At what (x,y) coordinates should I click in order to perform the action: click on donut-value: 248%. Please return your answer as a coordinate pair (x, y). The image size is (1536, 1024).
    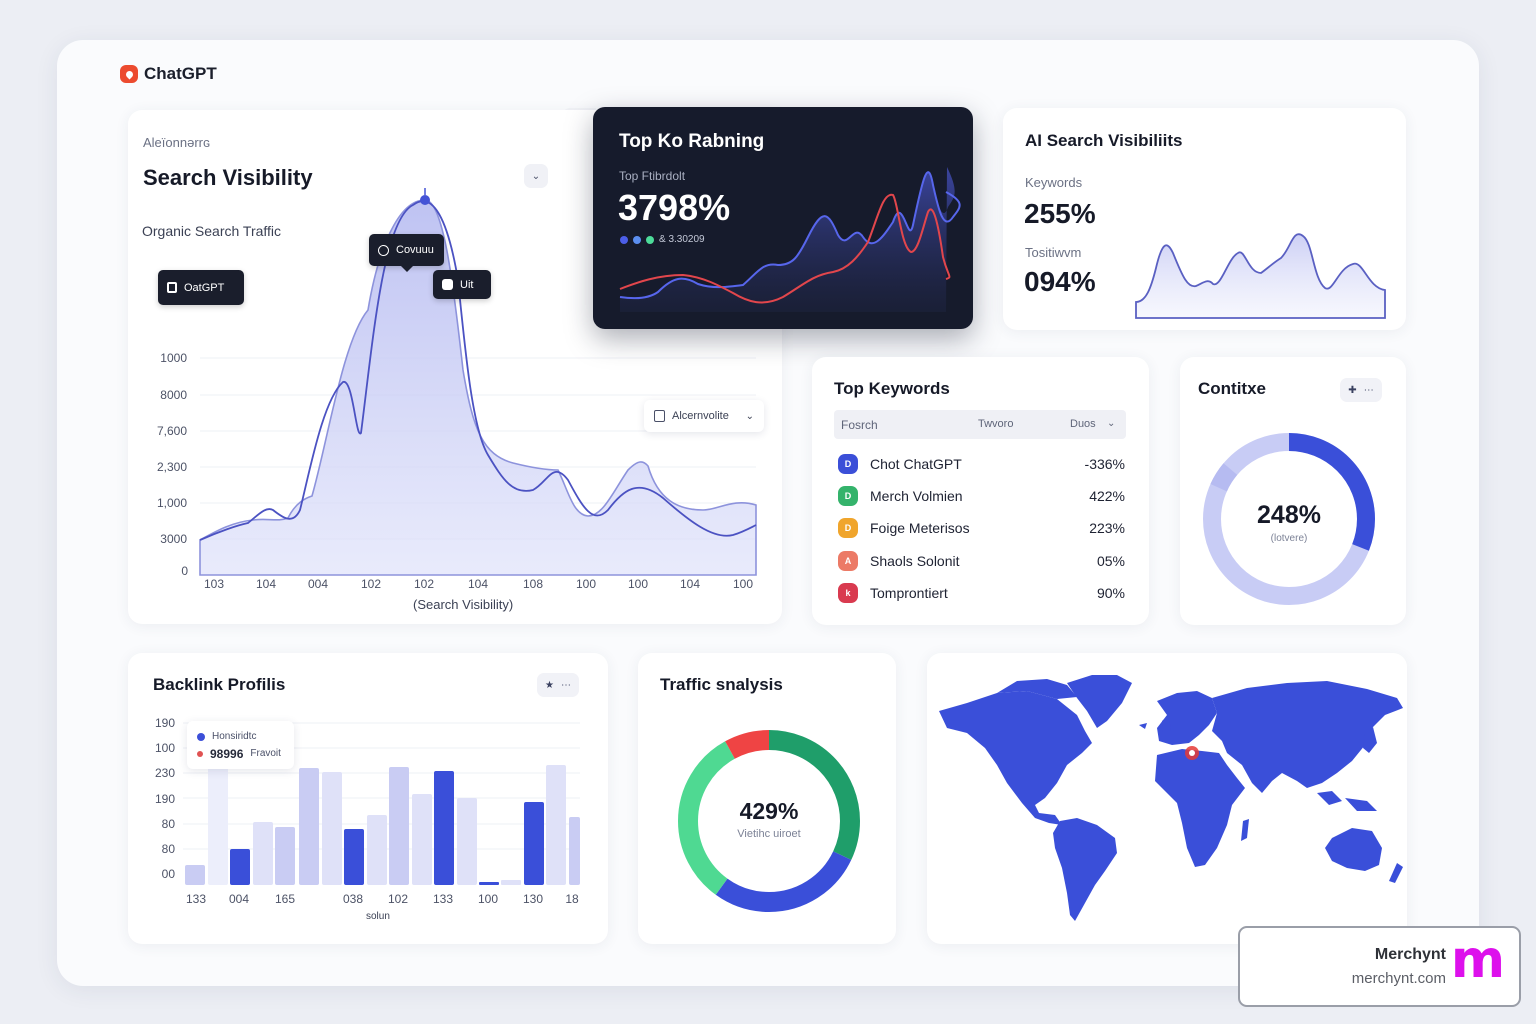
    Looking at the image, I should click on (1289, 515).